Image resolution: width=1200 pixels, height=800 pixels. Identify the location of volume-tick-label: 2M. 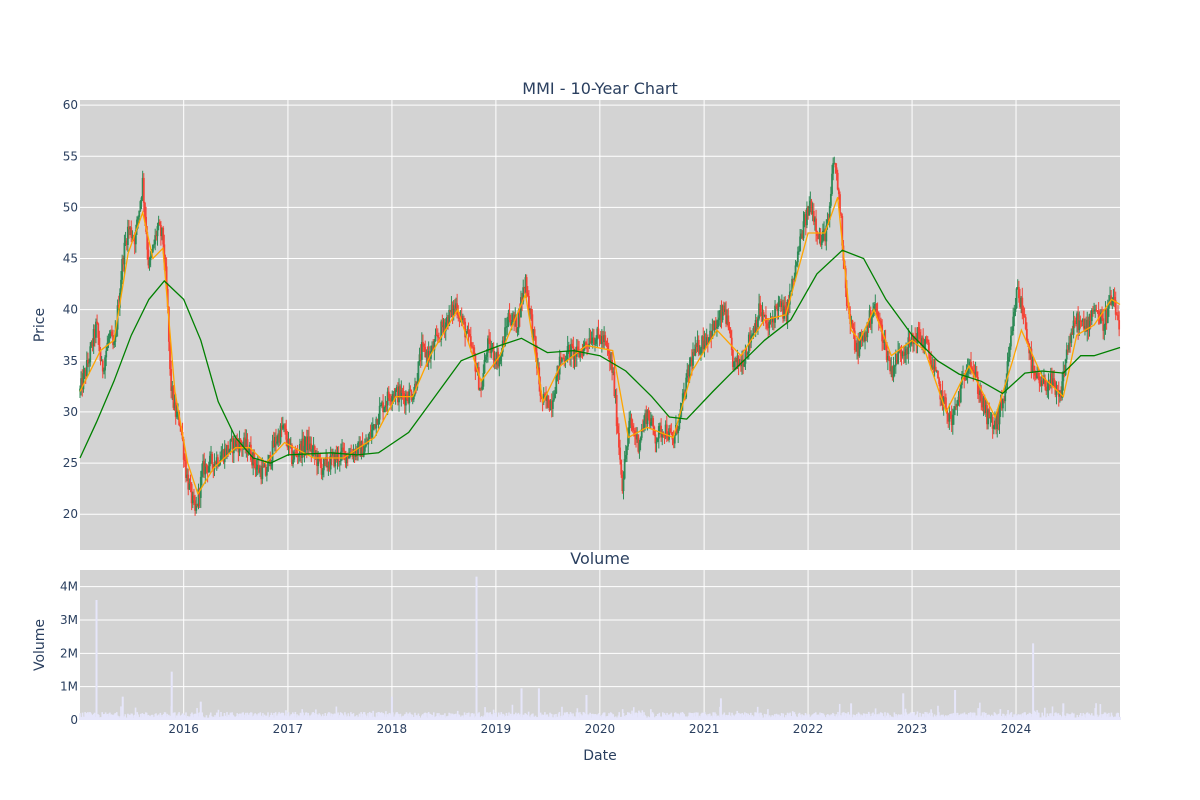
(69, 653).